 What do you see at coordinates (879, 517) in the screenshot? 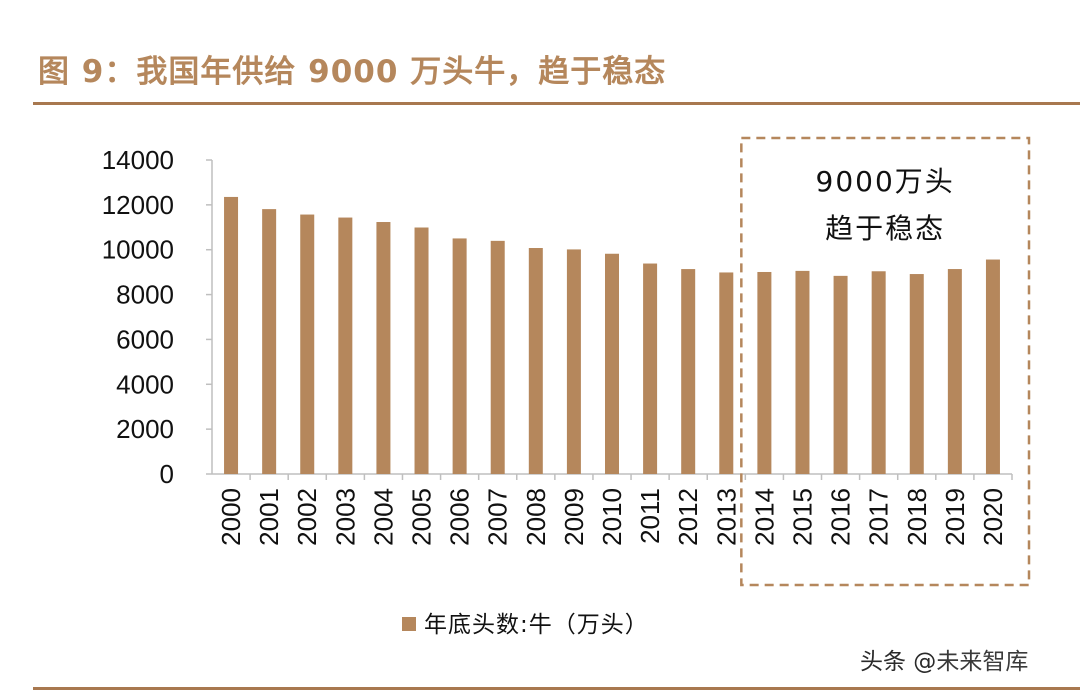
I see `x-tick-label-2017: 2017` at bounding box center [879, 517].